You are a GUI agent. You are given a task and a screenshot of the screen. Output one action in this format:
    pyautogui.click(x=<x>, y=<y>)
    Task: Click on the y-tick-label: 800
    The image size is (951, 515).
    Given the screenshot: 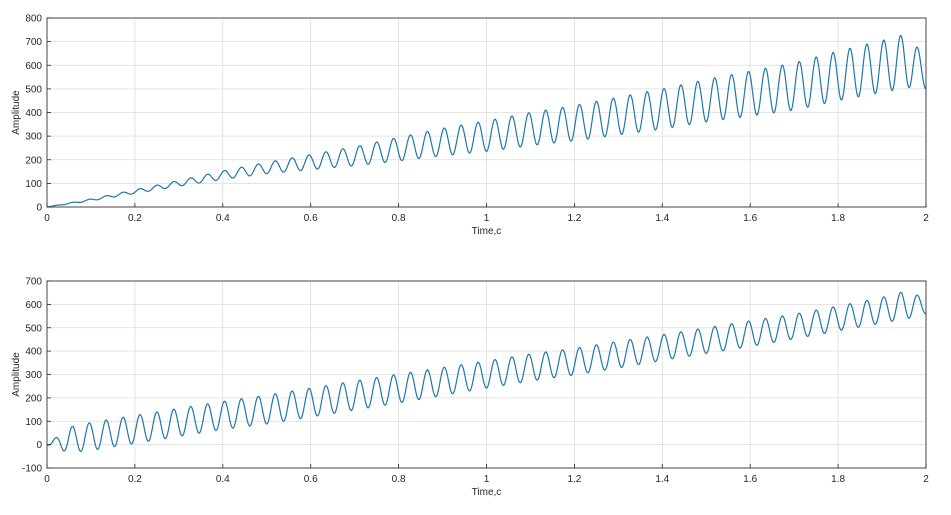 What is the action you would take?
    pyautogui.click(x=33, y=19)
    